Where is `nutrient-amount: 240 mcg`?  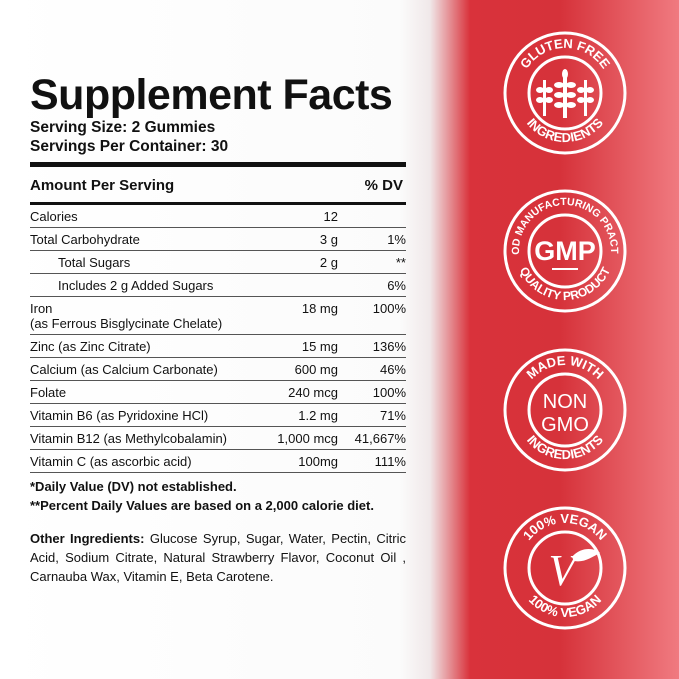
nutrient-amount: 240 mcg is located at coordinates (313, 392).